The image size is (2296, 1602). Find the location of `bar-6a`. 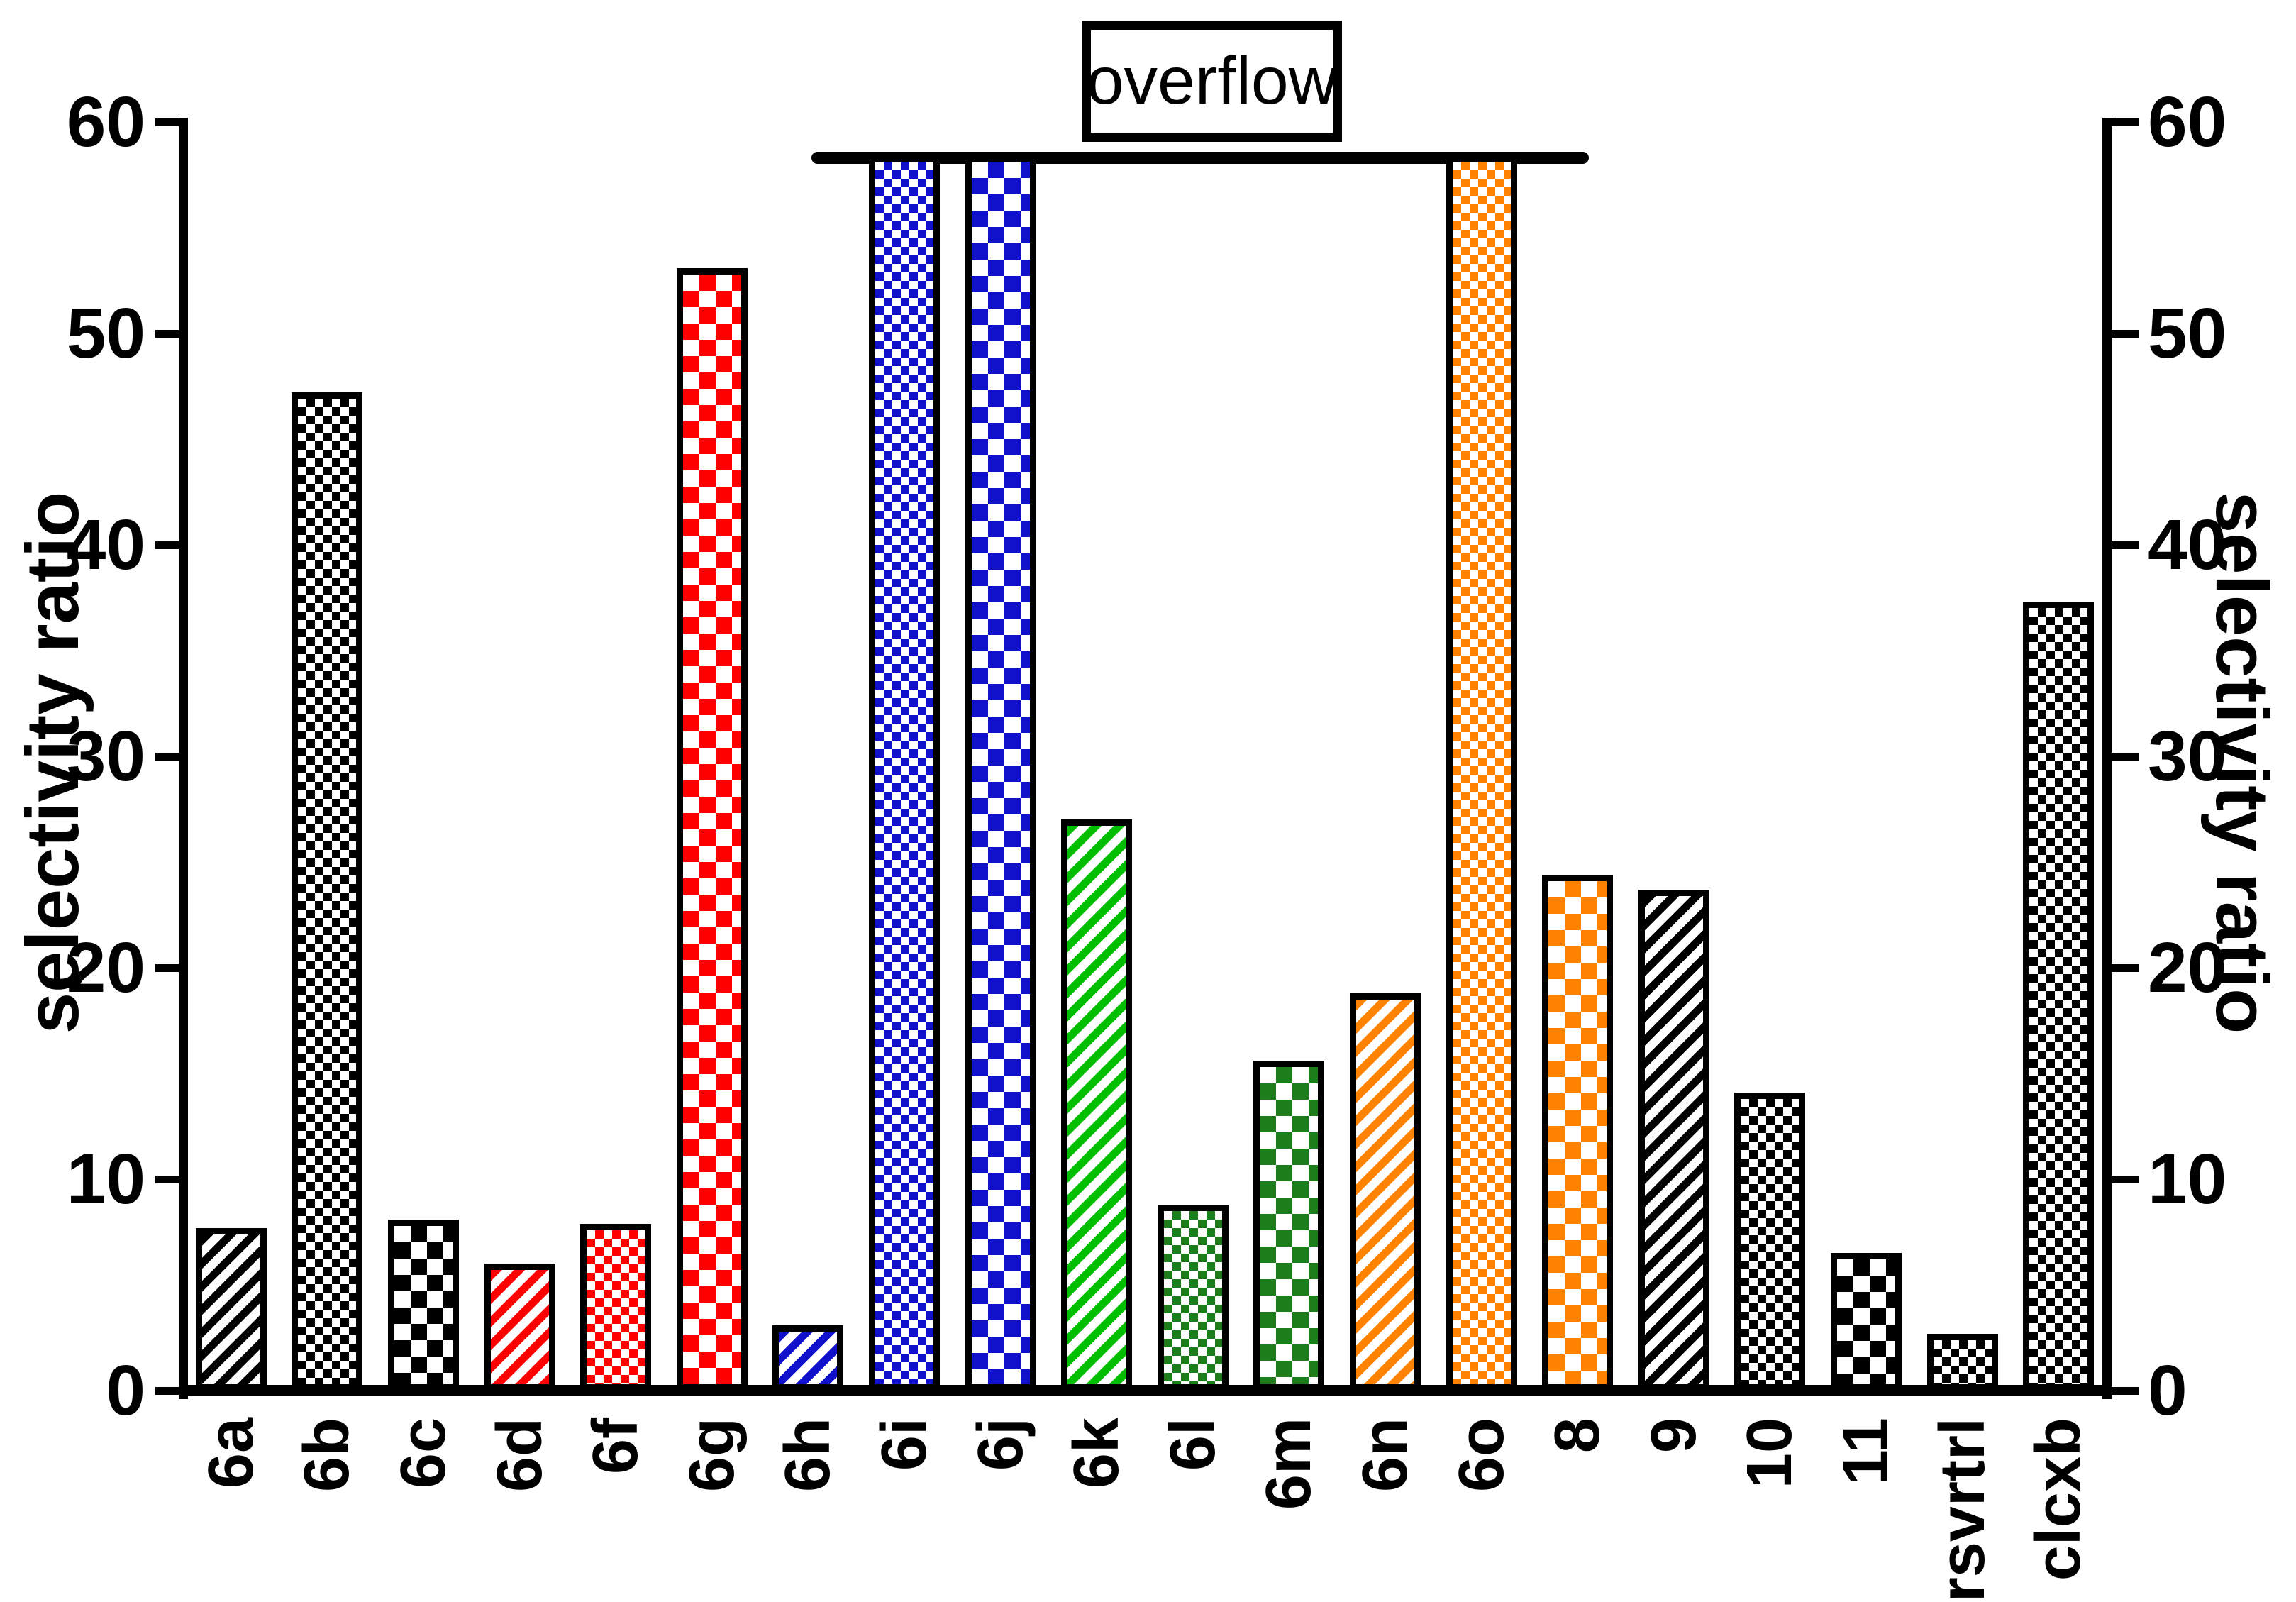

bar-6a is located at coordinates (231, 1309).